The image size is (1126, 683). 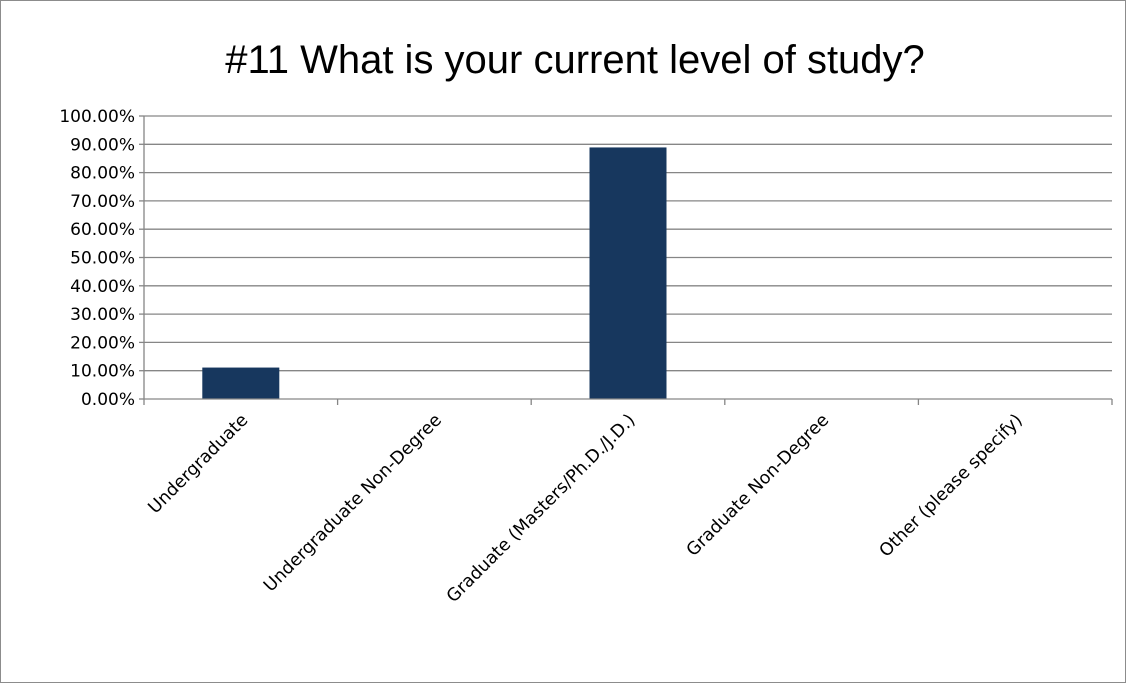 What do you see at coordinates (102, 145) in the screenshot?
I see `y-tick-label: 90.00%` at bounding box center [102, 145].